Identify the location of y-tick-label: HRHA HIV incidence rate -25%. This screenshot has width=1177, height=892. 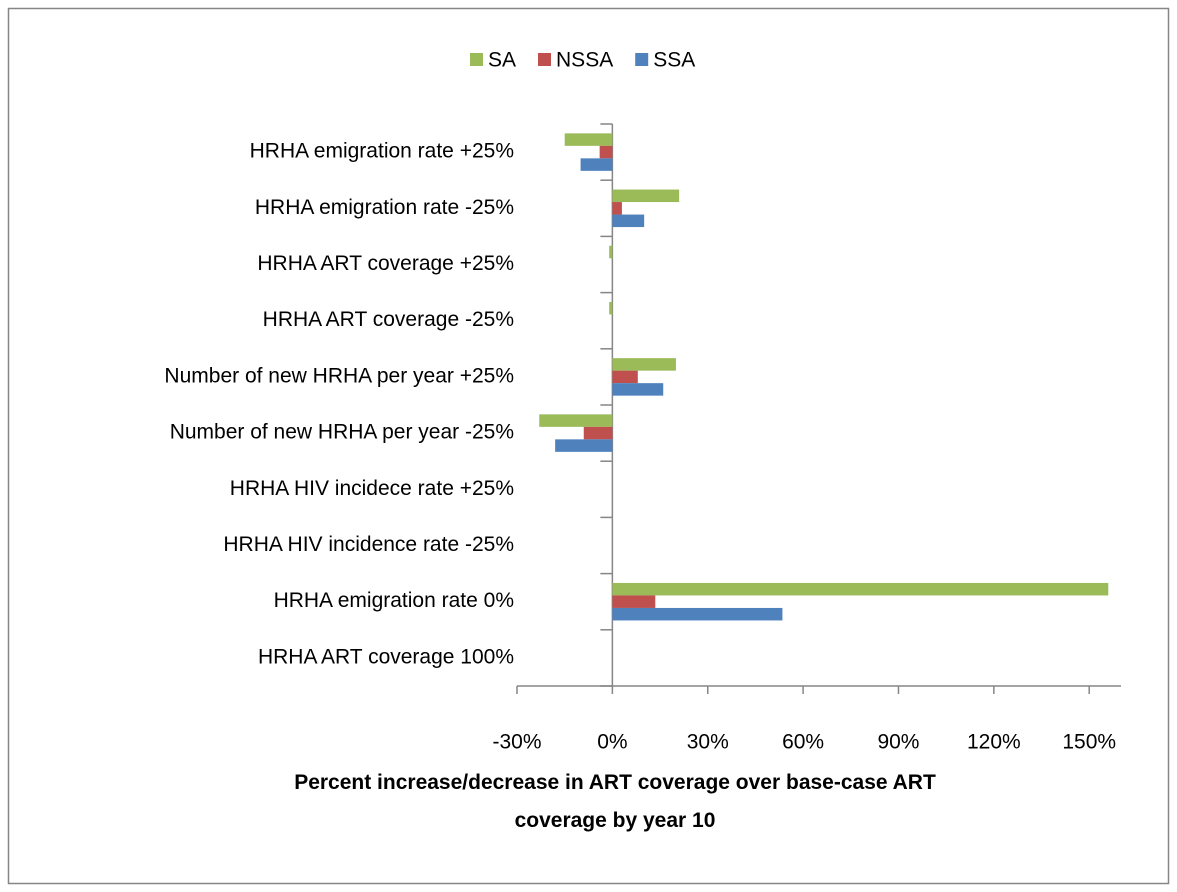
(368, 544).